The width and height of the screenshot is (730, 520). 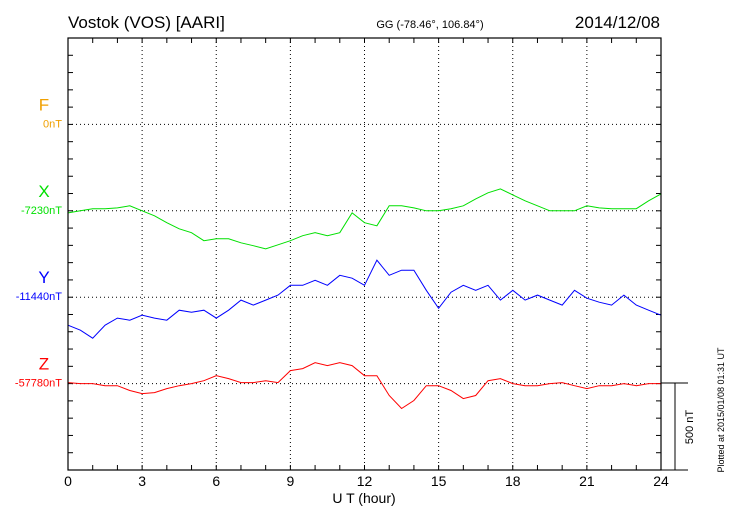 I want to click on x-tick-label: 15, so click(x=439, y=481).